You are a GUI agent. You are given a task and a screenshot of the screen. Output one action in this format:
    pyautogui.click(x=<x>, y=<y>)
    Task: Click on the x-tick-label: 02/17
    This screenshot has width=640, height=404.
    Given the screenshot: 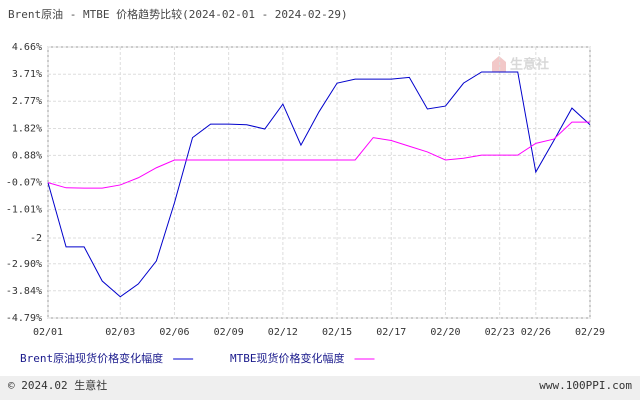 What is the action you would take?
    pyautogui.click(x=391, y=332)
    